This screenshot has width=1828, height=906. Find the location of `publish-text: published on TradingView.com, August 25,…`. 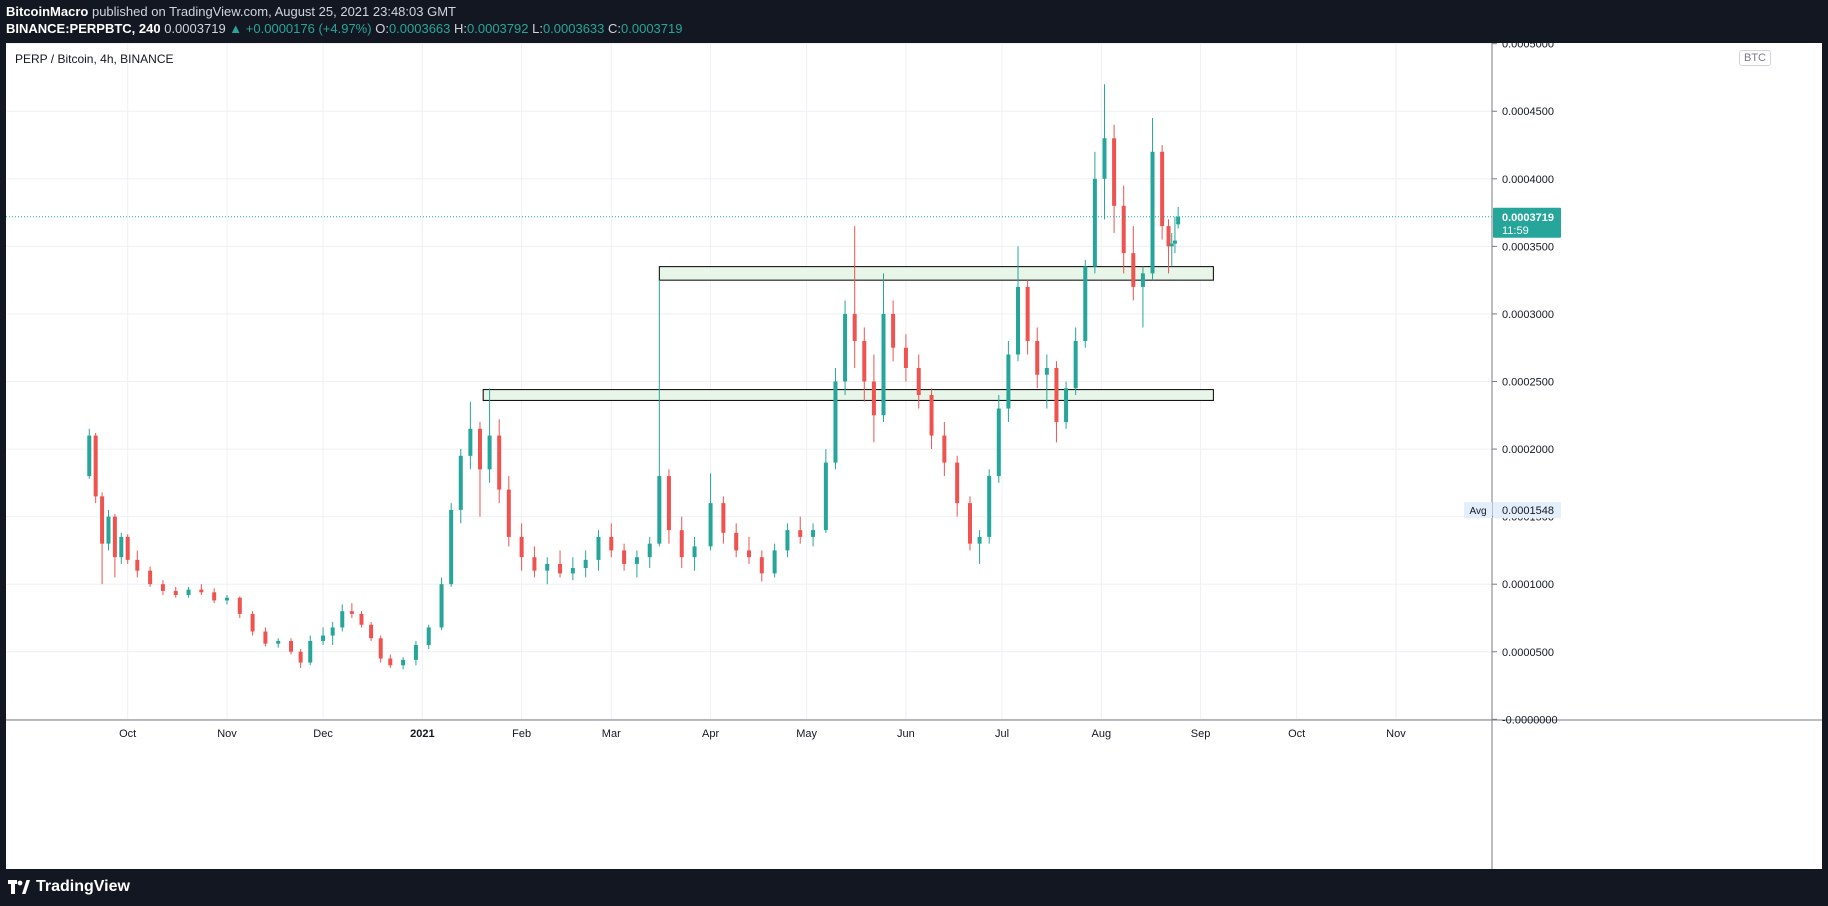

publish-text: published on TradingView.com, August 25,… is located at coordinates (273, 11).